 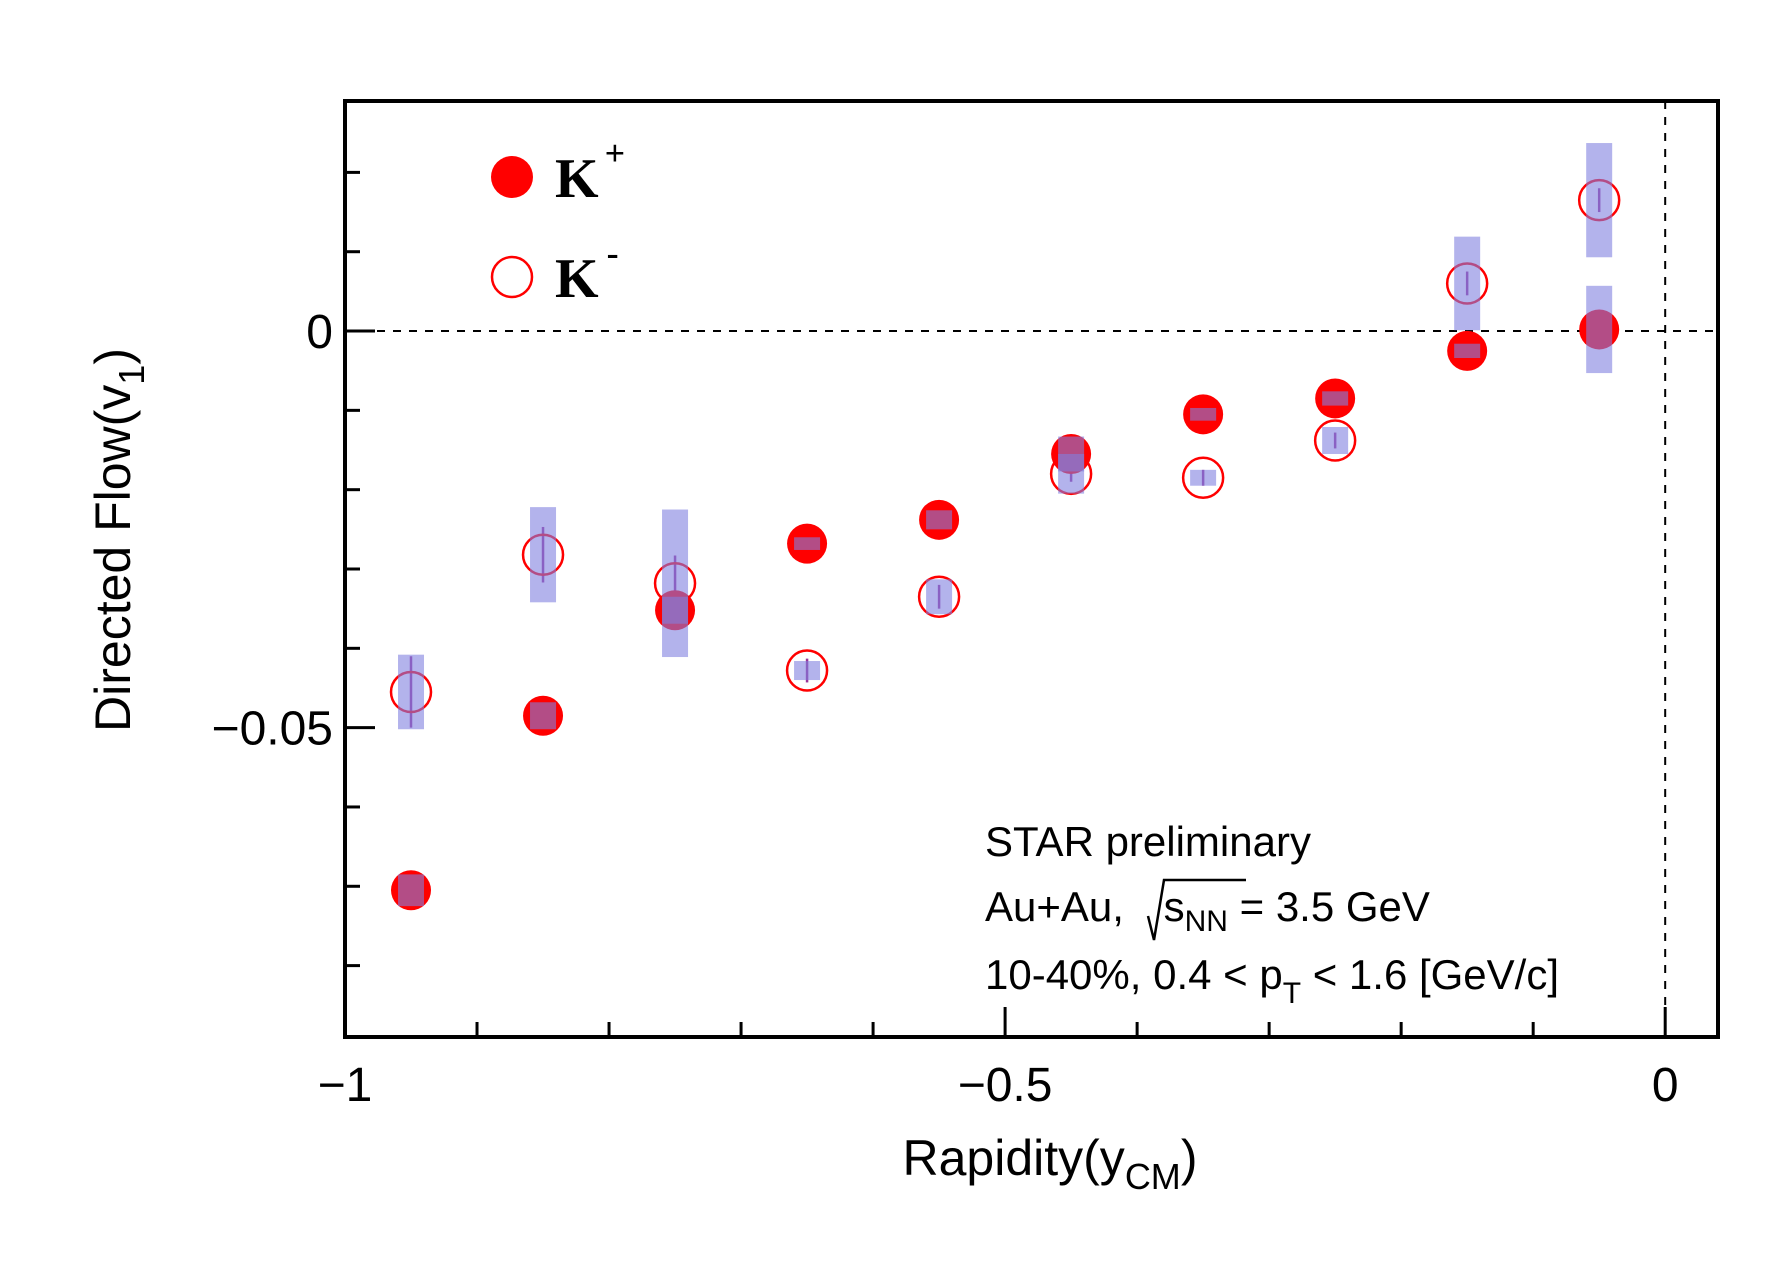 What do you see at coordinates (1196, 909) in the screenshot?
I see `sqrt-sign` at bounding box center [1196, 909].